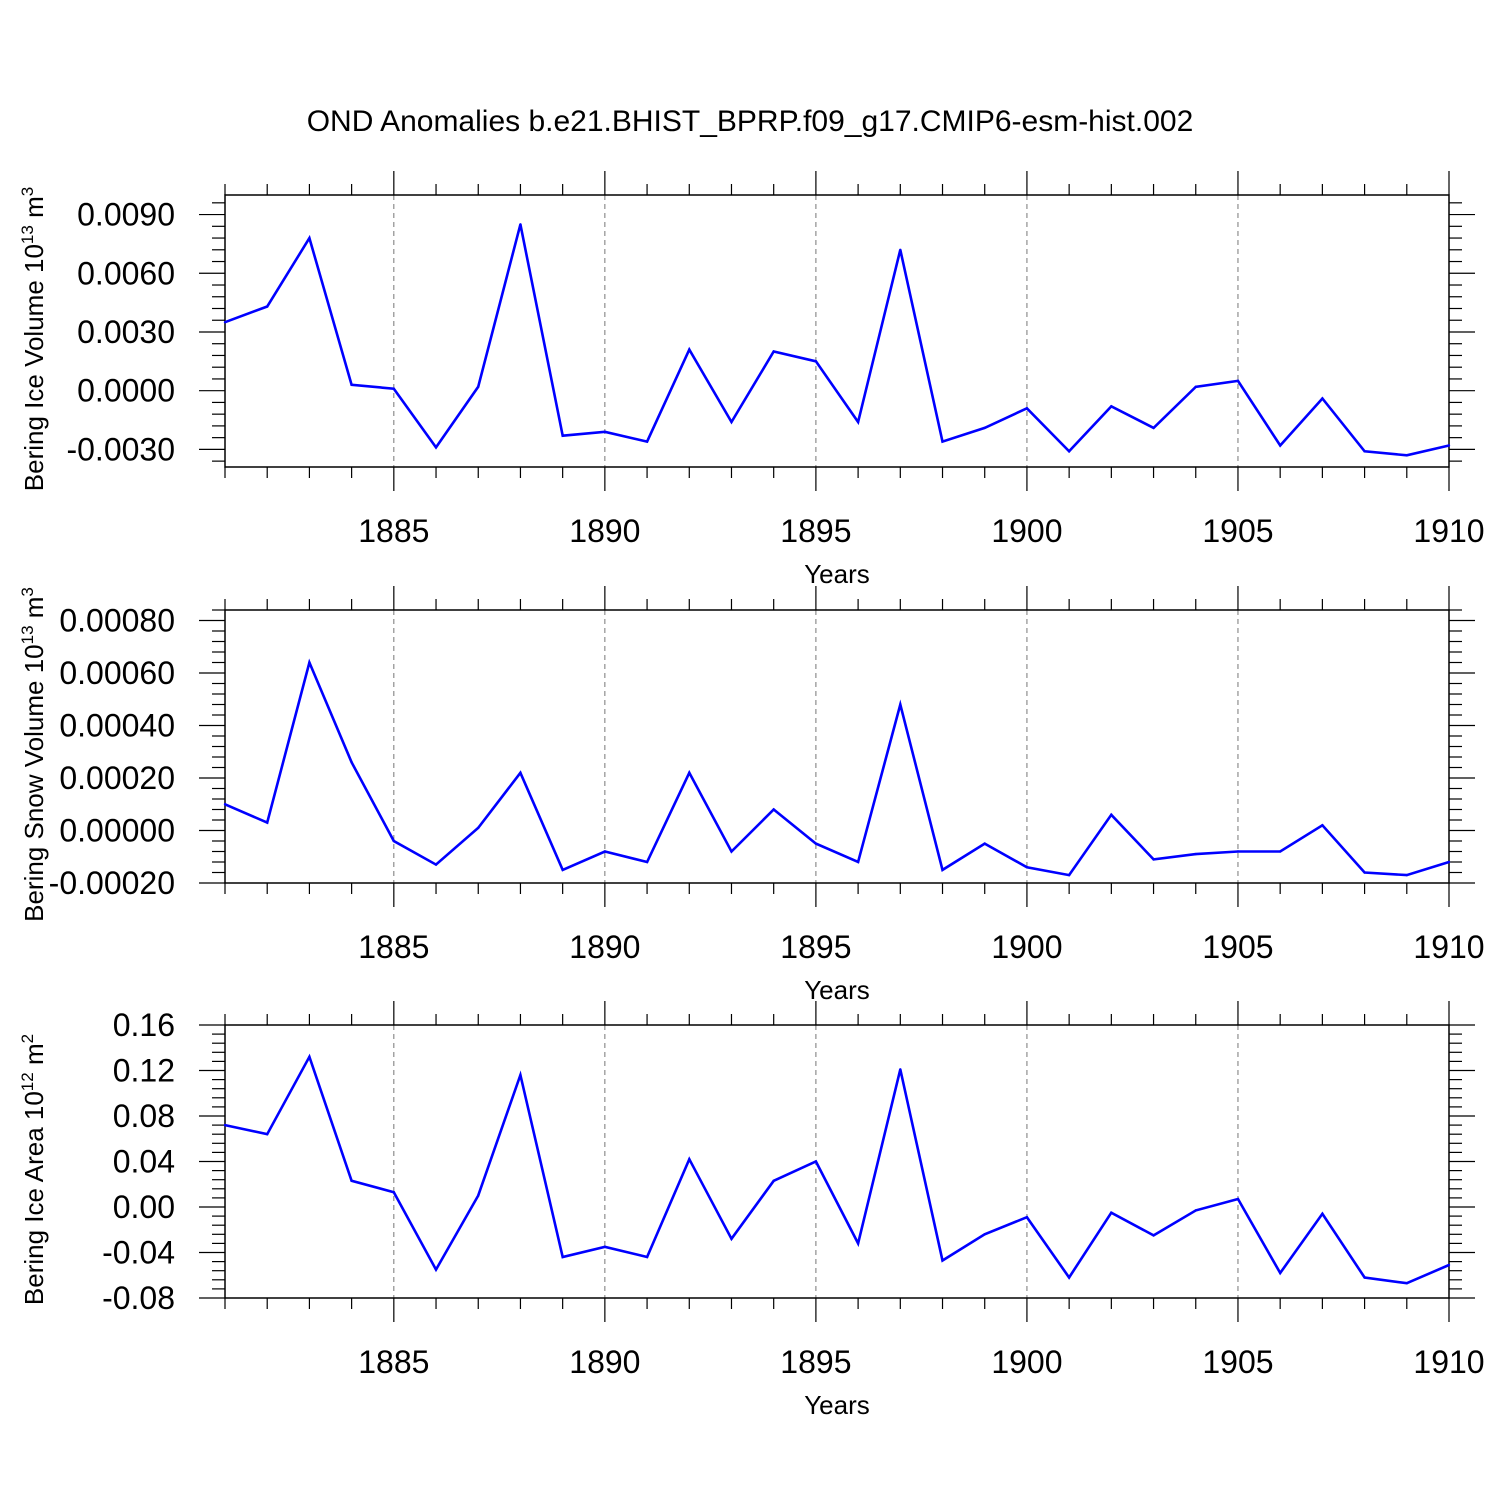  I want to click on y-tick-label: 0.08, so click(144, 1116).